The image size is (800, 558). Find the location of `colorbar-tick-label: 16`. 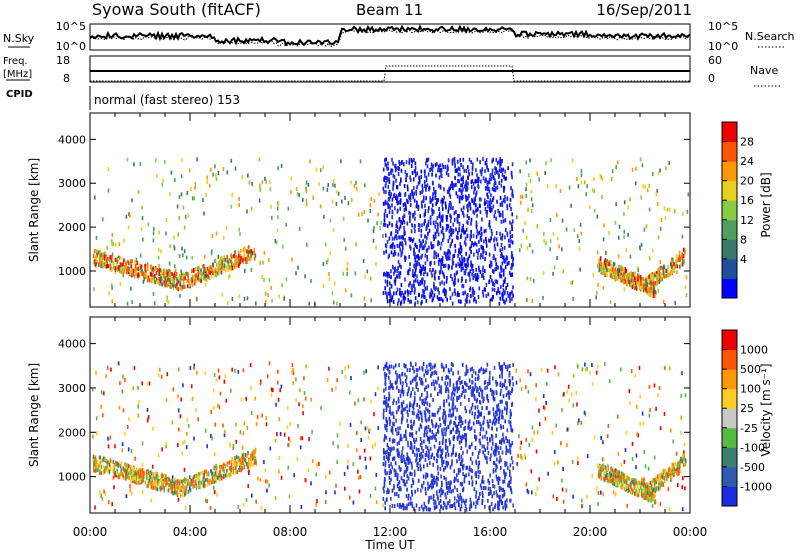

colorbar-tick-label: 16 is located at coordinates (747, 200).